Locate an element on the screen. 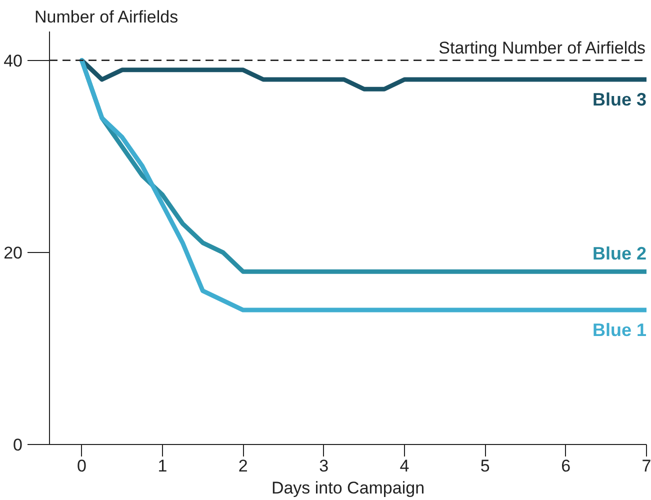 The width and height of the screenshot is (651, 500). x-tick-label: 6 is located at coordinates (566, 466).